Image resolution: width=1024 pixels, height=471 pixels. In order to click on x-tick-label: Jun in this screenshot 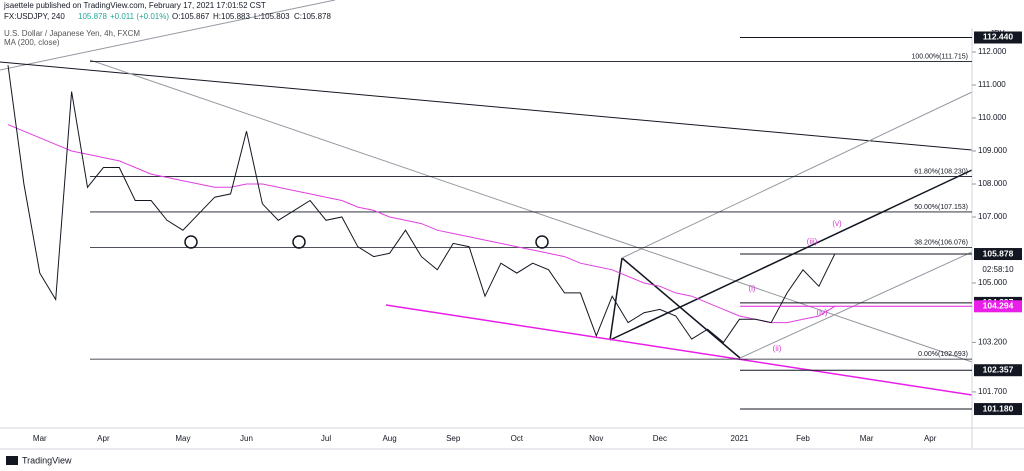, I will do `click(246, 438)`.